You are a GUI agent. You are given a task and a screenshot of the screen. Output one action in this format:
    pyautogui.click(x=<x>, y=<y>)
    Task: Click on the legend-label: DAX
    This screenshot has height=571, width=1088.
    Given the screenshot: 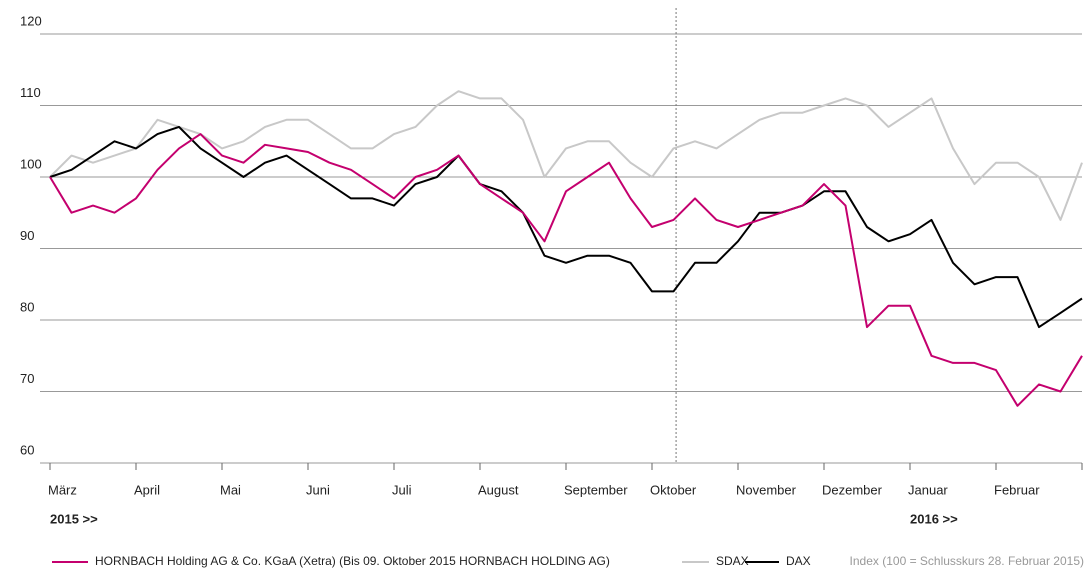 What is the action you would take?
    pyautogui.click(x=798, y=561)
    